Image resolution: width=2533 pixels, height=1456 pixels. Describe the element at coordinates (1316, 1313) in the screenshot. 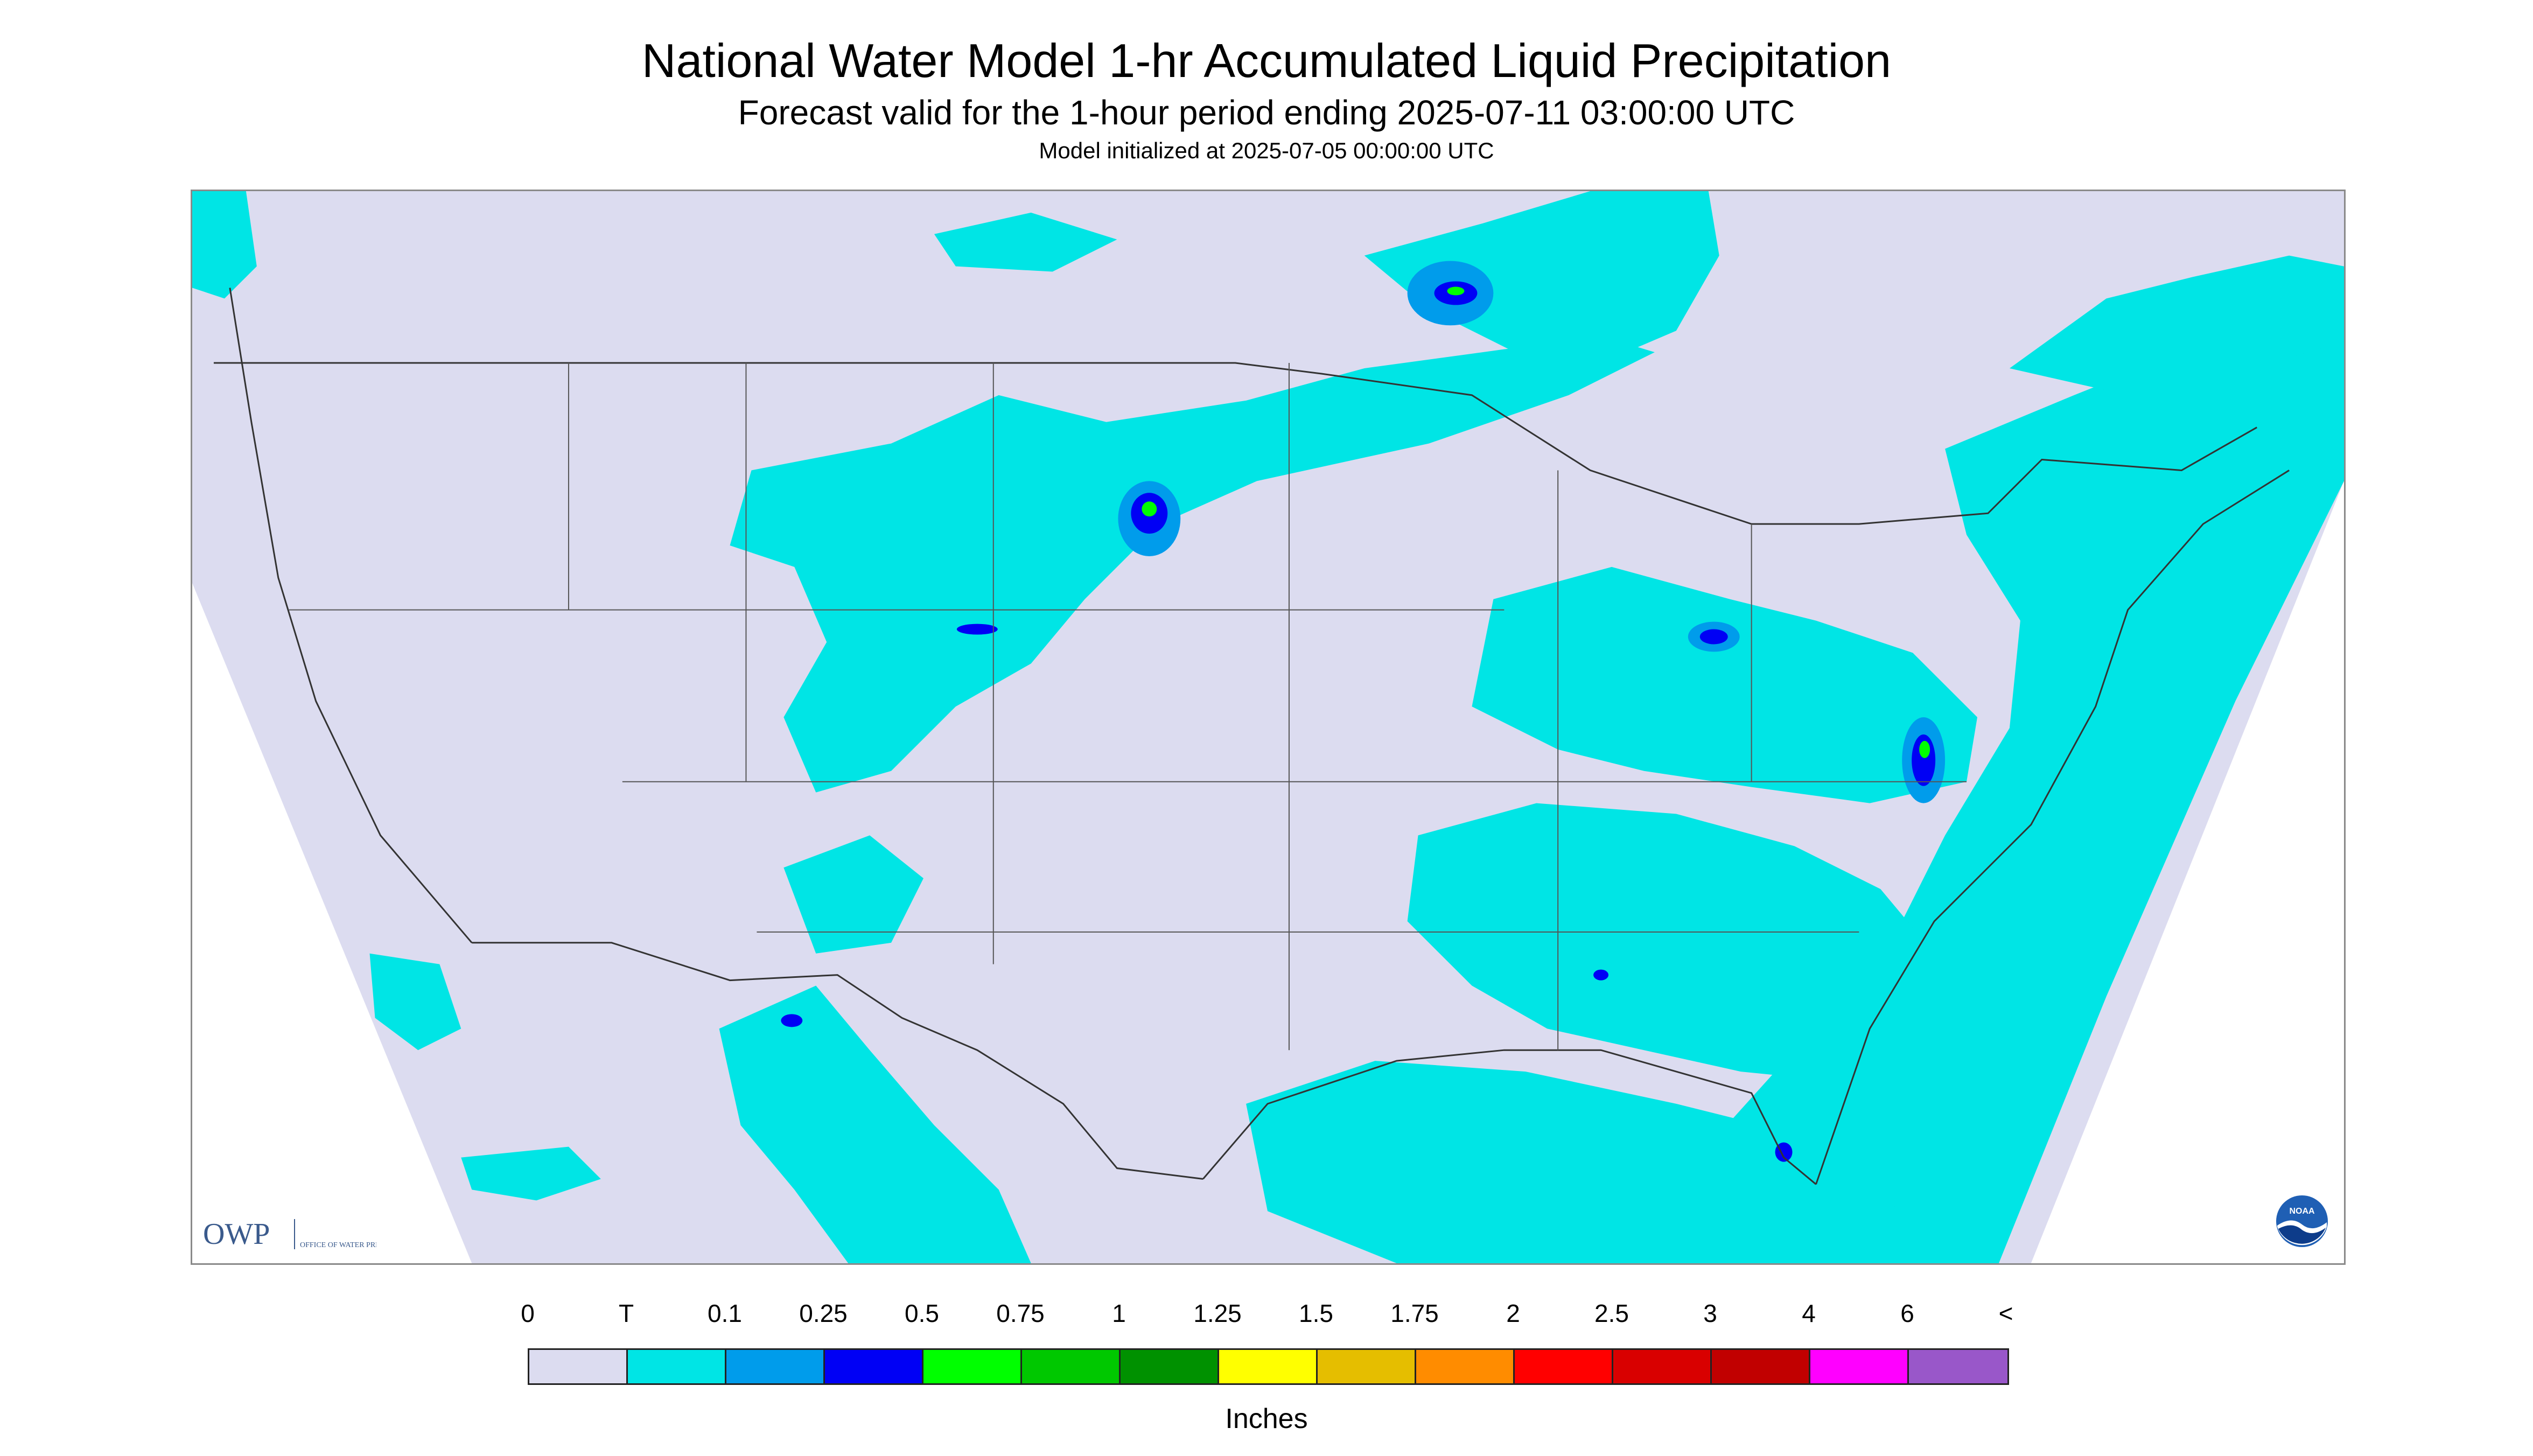

I see `legend-label: 1.5` at that location.